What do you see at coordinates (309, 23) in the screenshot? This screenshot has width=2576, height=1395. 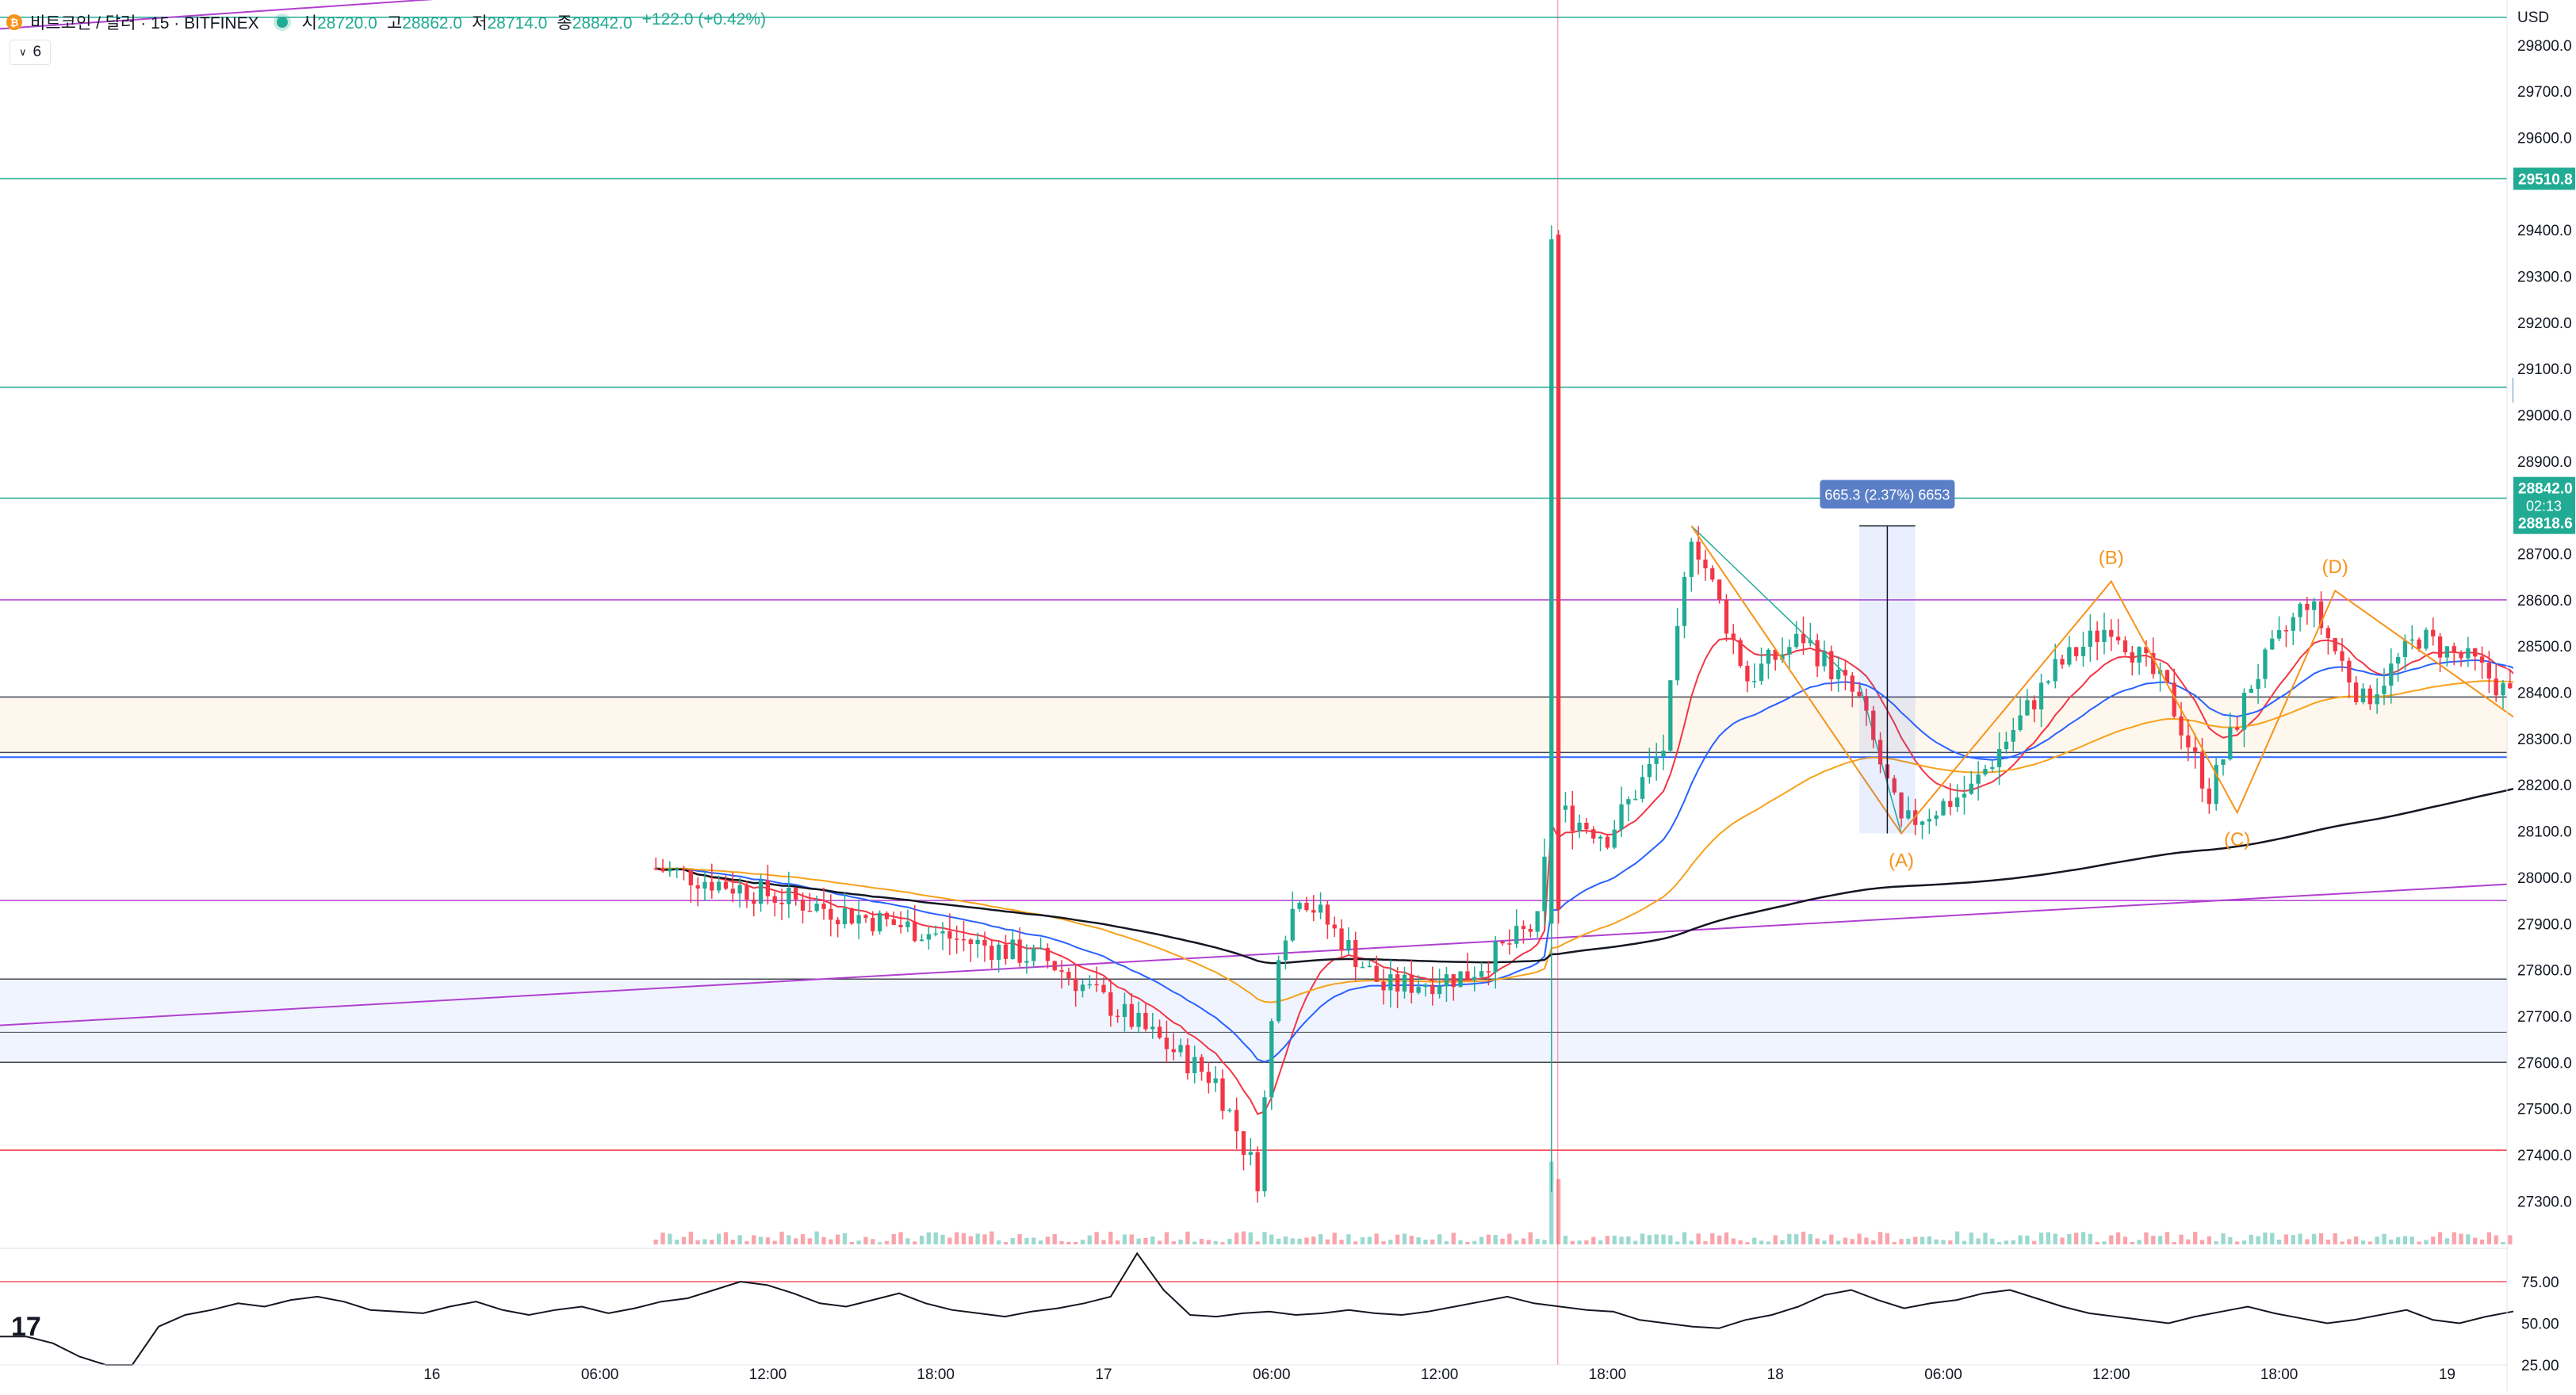 I see `open-label: 시` at bounding box center [309, 23].